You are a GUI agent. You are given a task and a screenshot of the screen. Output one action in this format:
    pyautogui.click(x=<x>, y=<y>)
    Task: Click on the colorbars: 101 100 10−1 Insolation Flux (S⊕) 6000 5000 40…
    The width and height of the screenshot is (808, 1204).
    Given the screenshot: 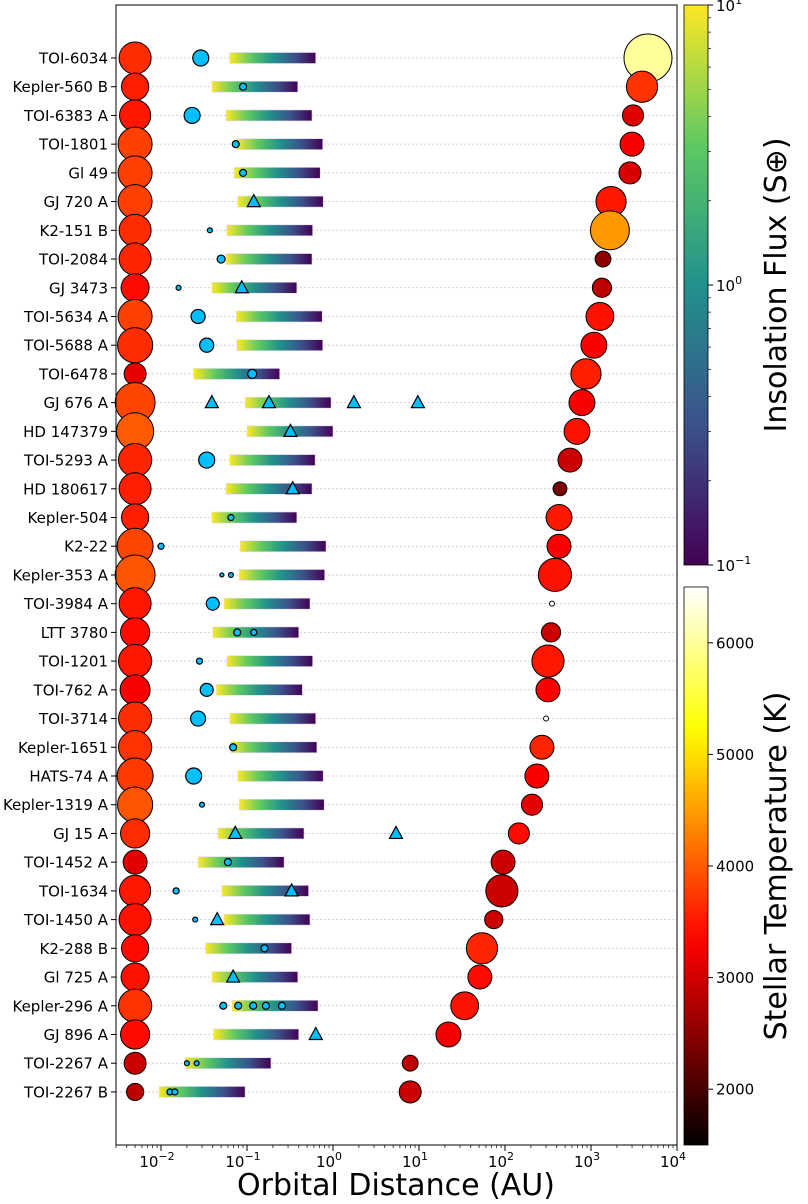 What is the action you would take?
    pyautogui.click(x=738, y=573)
    